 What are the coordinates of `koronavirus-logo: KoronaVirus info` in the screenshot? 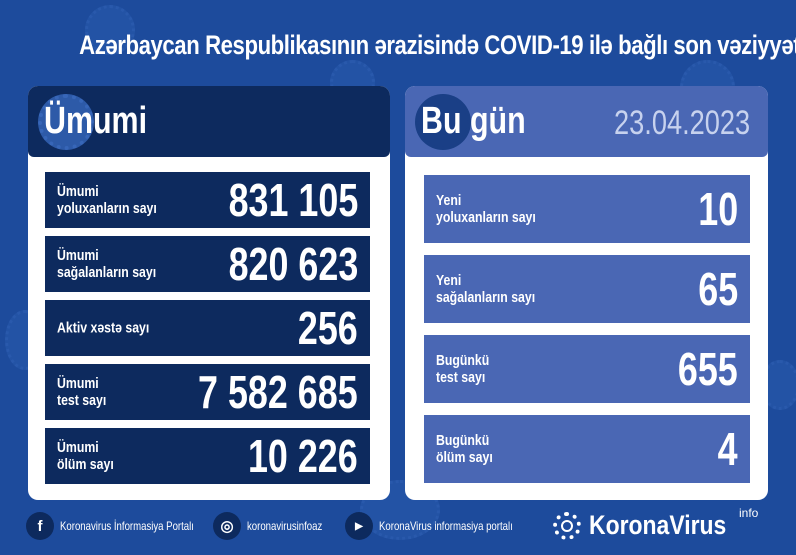 It's located at (673, 525).